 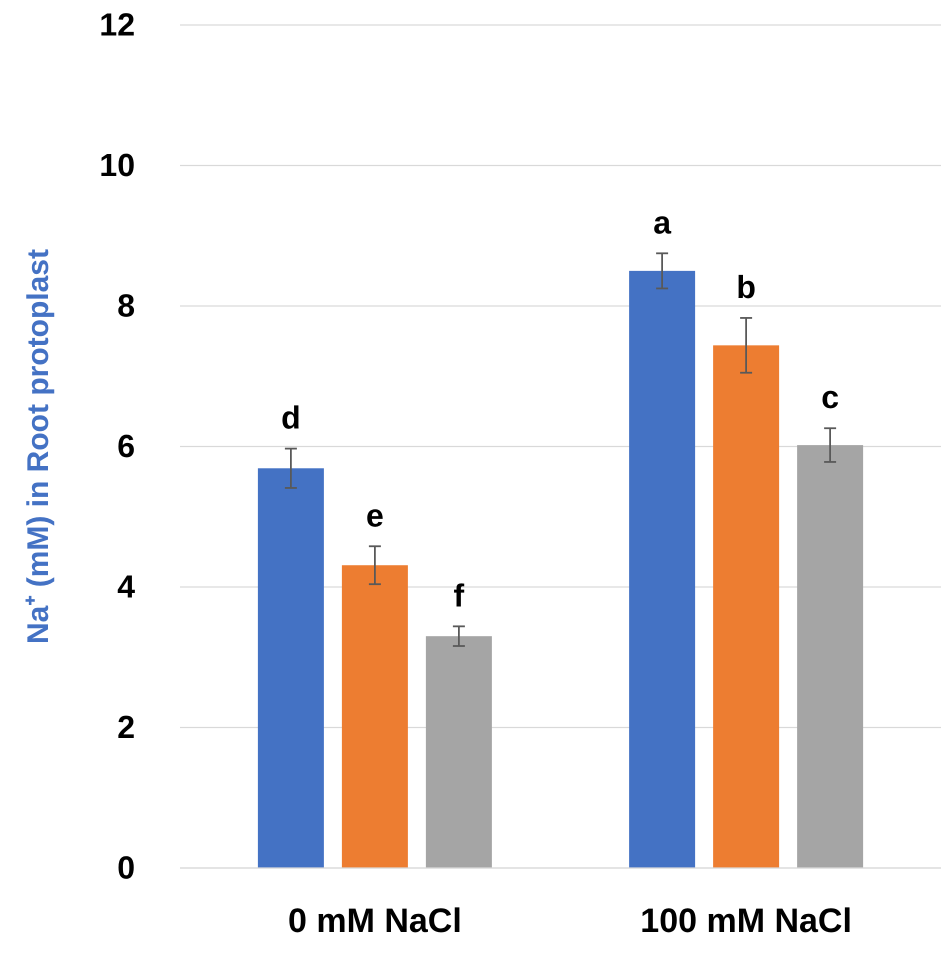 What do you see at coordinates (126, 867) in the screenshot?
I see `y-tick-label: 0` at bounding box center [126, 867].